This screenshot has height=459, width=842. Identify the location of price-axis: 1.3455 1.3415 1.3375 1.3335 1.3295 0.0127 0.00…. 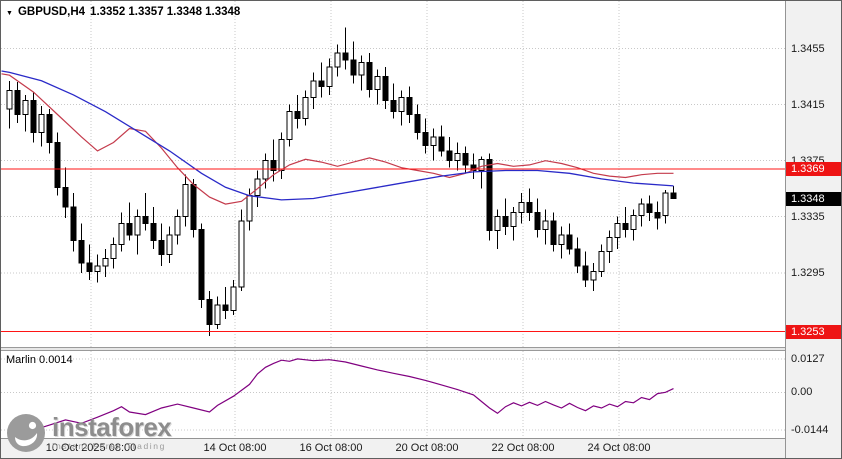
(813, 229).